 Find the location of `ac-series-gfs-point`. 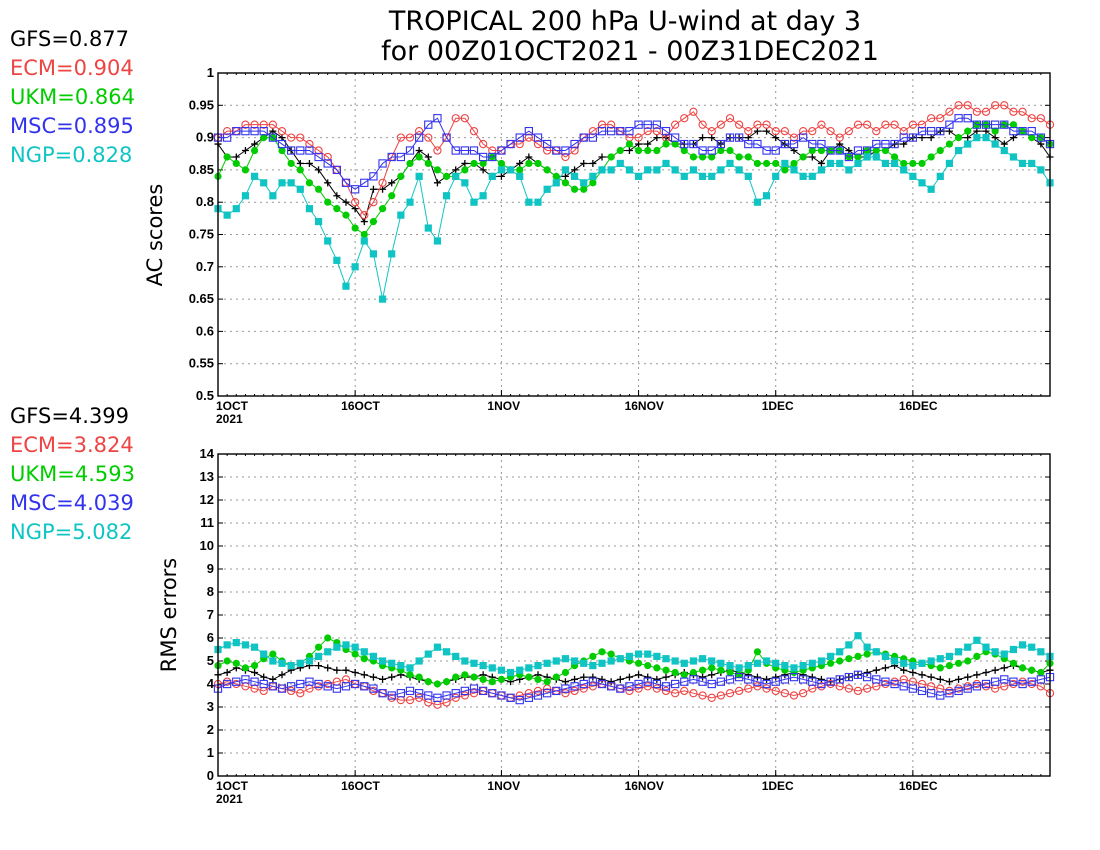

ac-series-gfs-point is located at coordinates (584, 163).